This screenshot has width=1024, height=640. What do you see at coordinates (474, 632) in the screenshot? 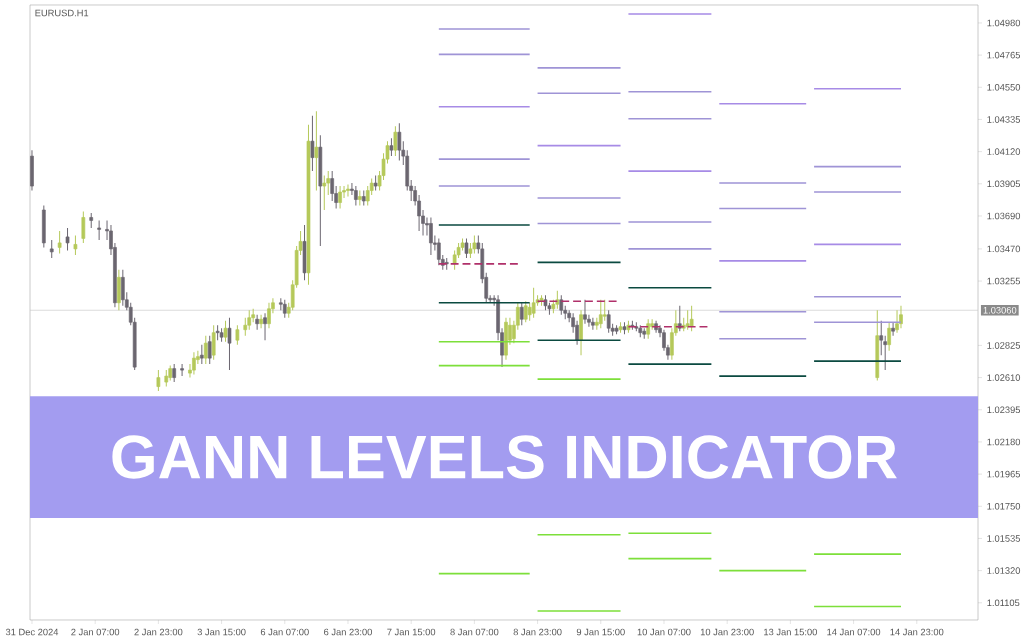
I see `x-tick-label: 8 Jan 07:00` at bounding box center [474, 632].